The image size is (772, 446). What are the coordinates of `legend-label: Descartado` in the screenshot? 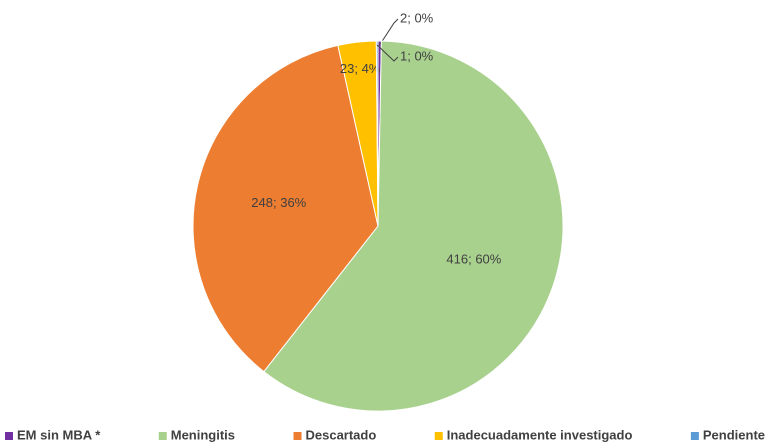 It's located at (340, 434).